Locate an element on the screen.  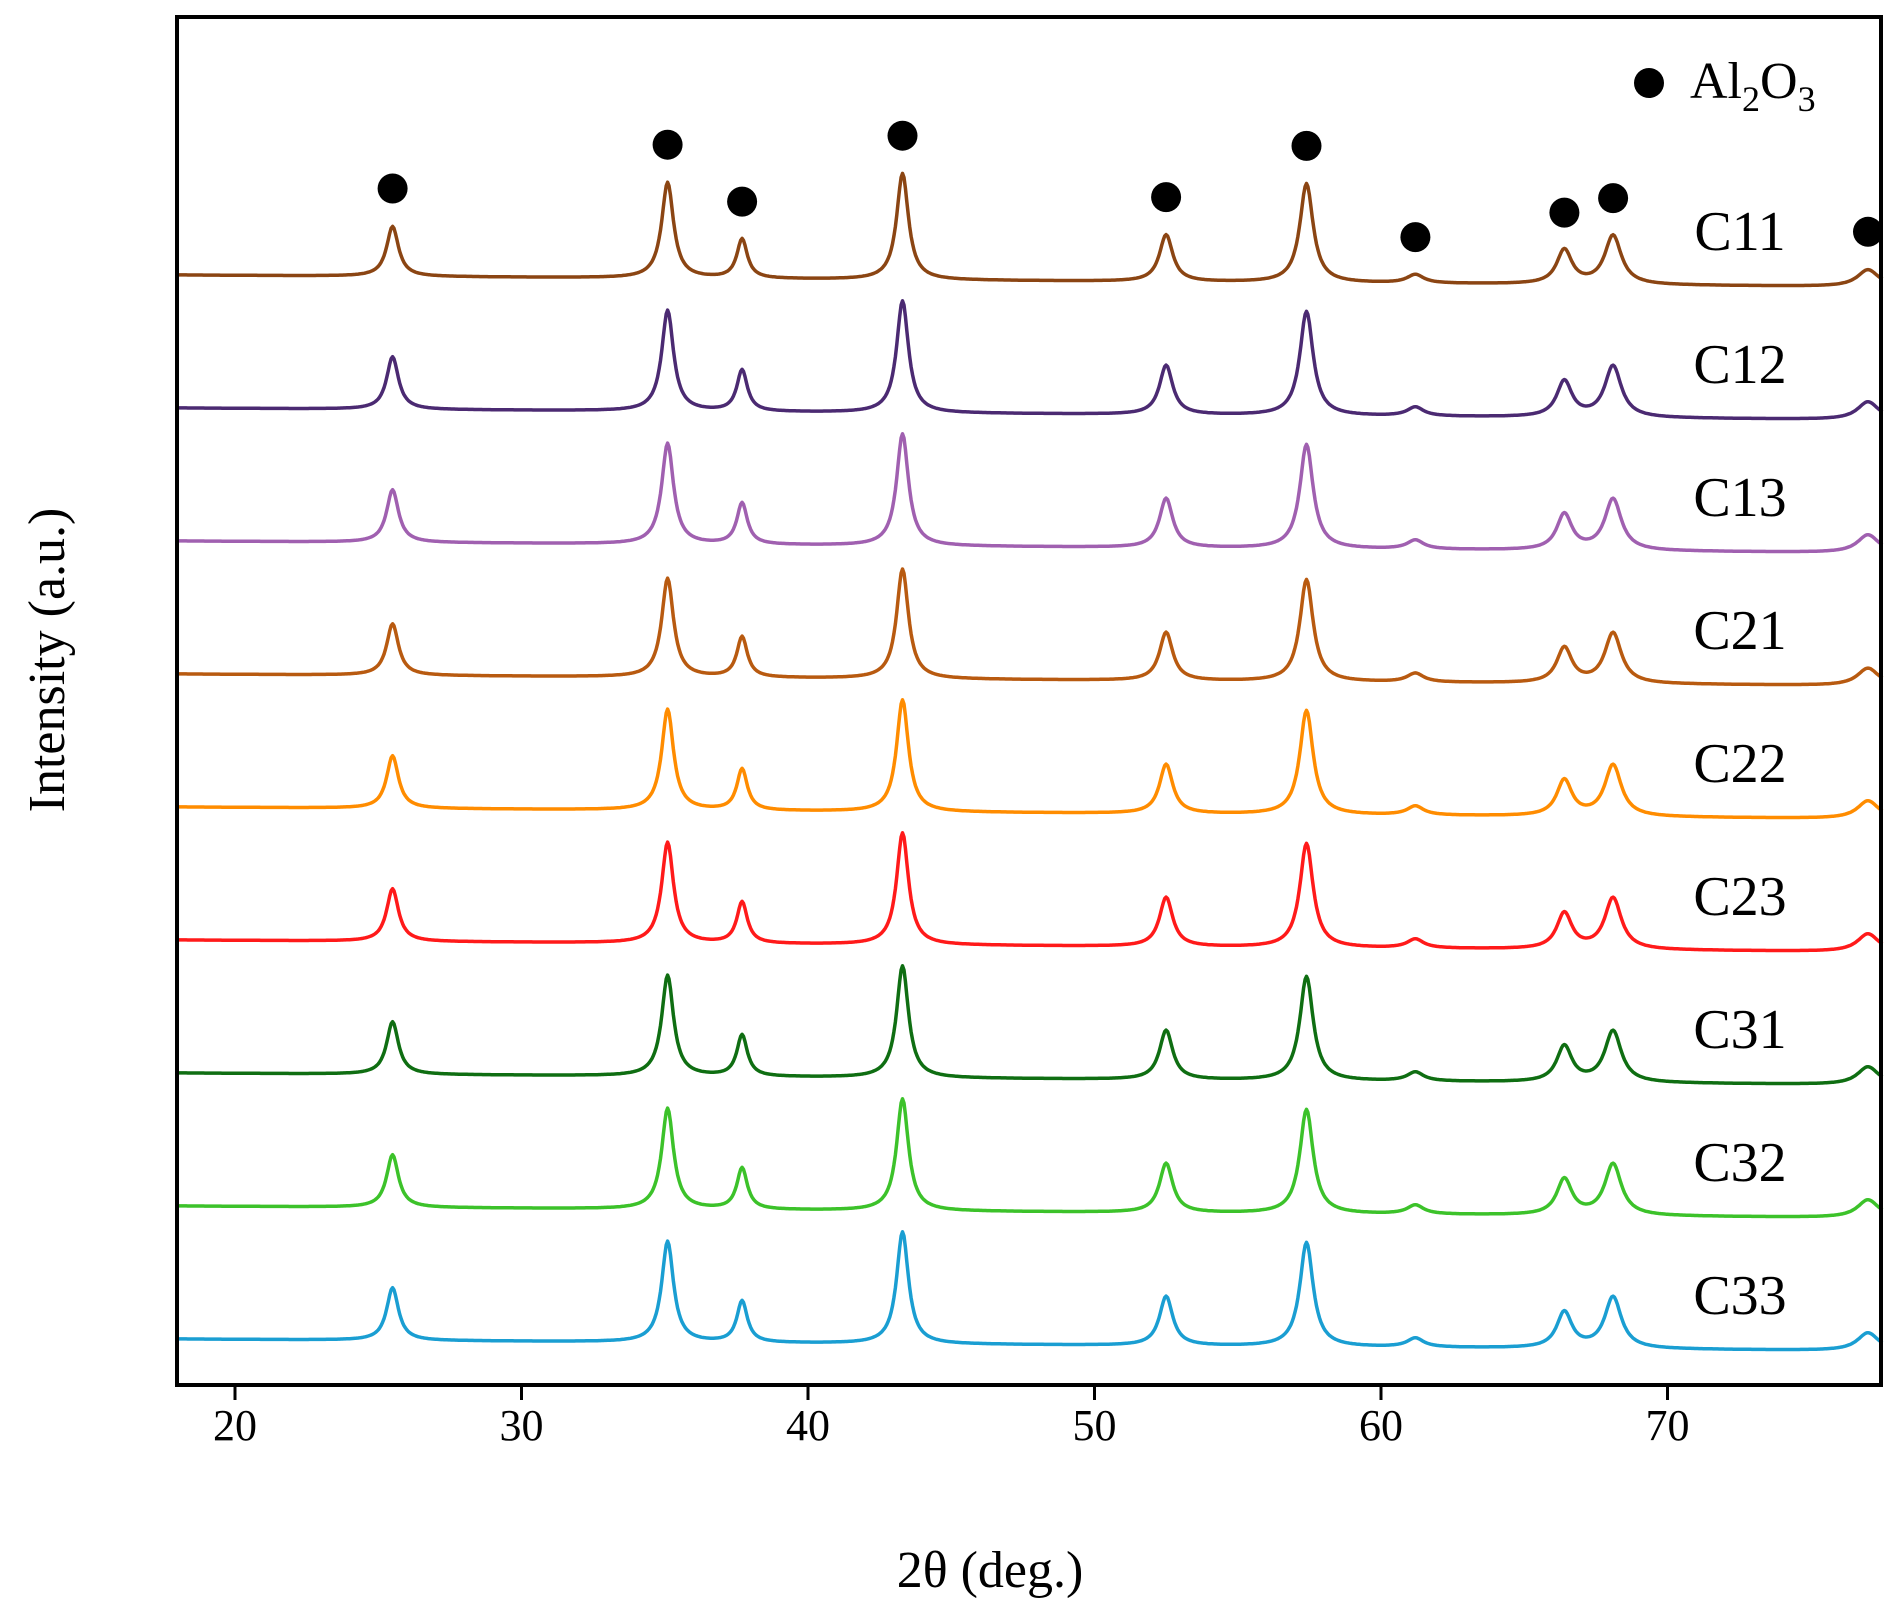
series-label-c13: C13 is located at coordinates (1739, 498).